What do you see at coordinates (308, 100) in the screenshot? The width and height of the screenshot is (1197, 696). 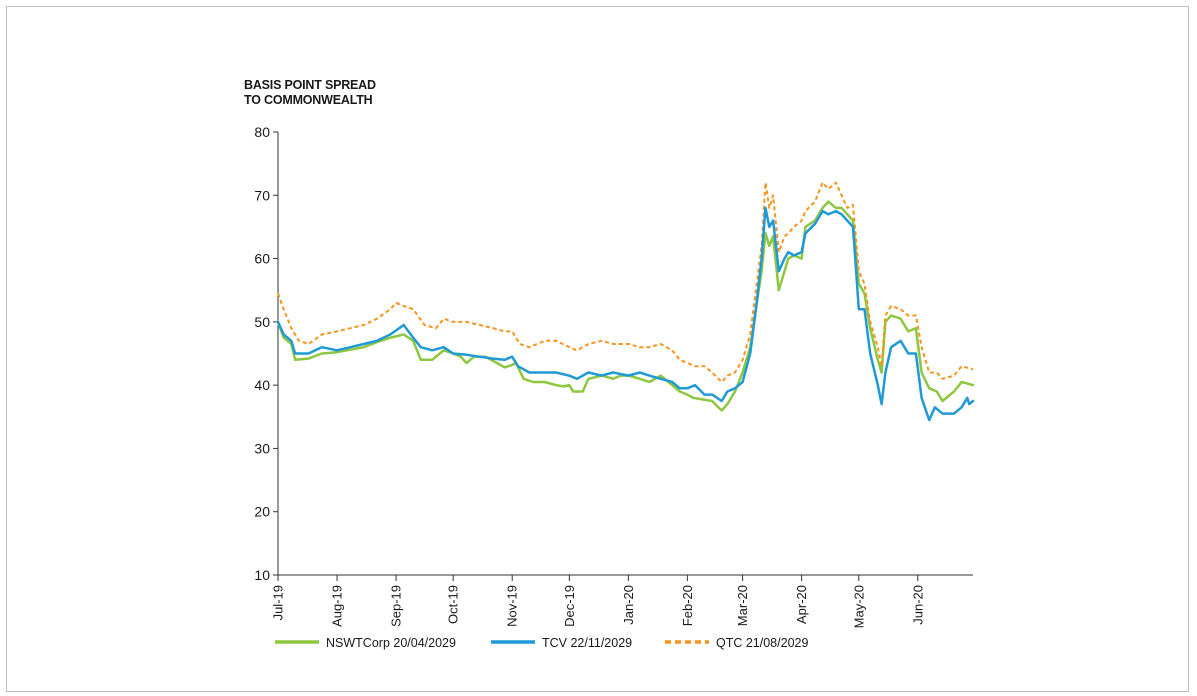 I see `y-axis-title-line-2: TO COMMONWEALTH` at bounding box center [308, 100].